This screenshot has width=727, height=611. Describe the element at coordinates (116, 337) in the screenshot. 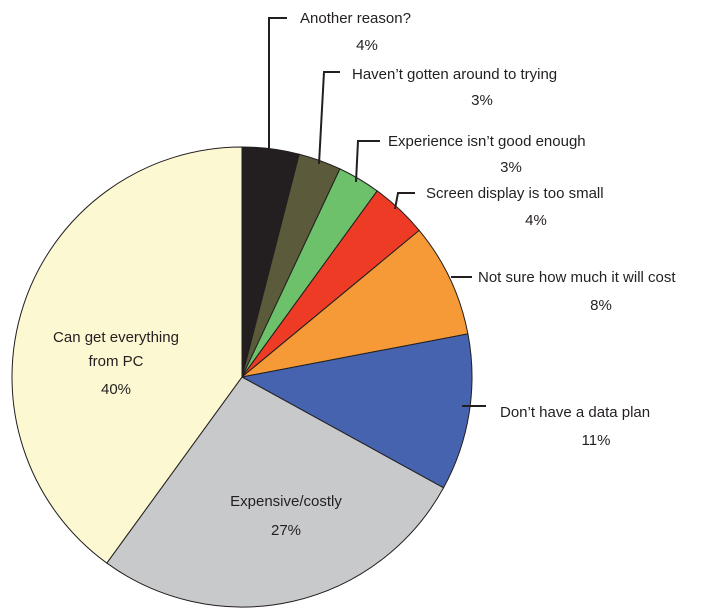

I see `slice-label-can-get-everything-from-pc-1: Can get everything` at that location.